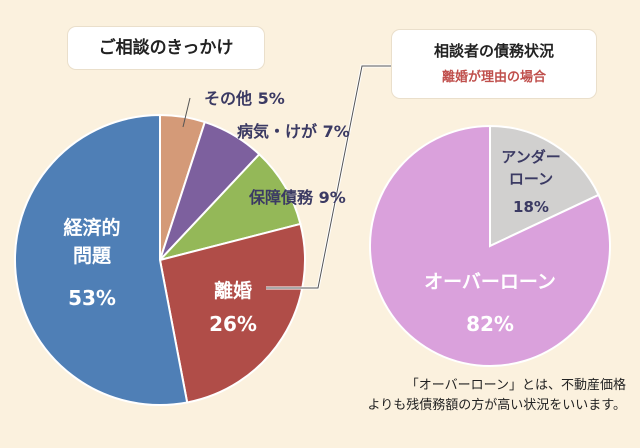 The image size is (640, 448). Describe the element at coordinates (186, 112) in the screenshot. I see `other-leader-line` at that location.